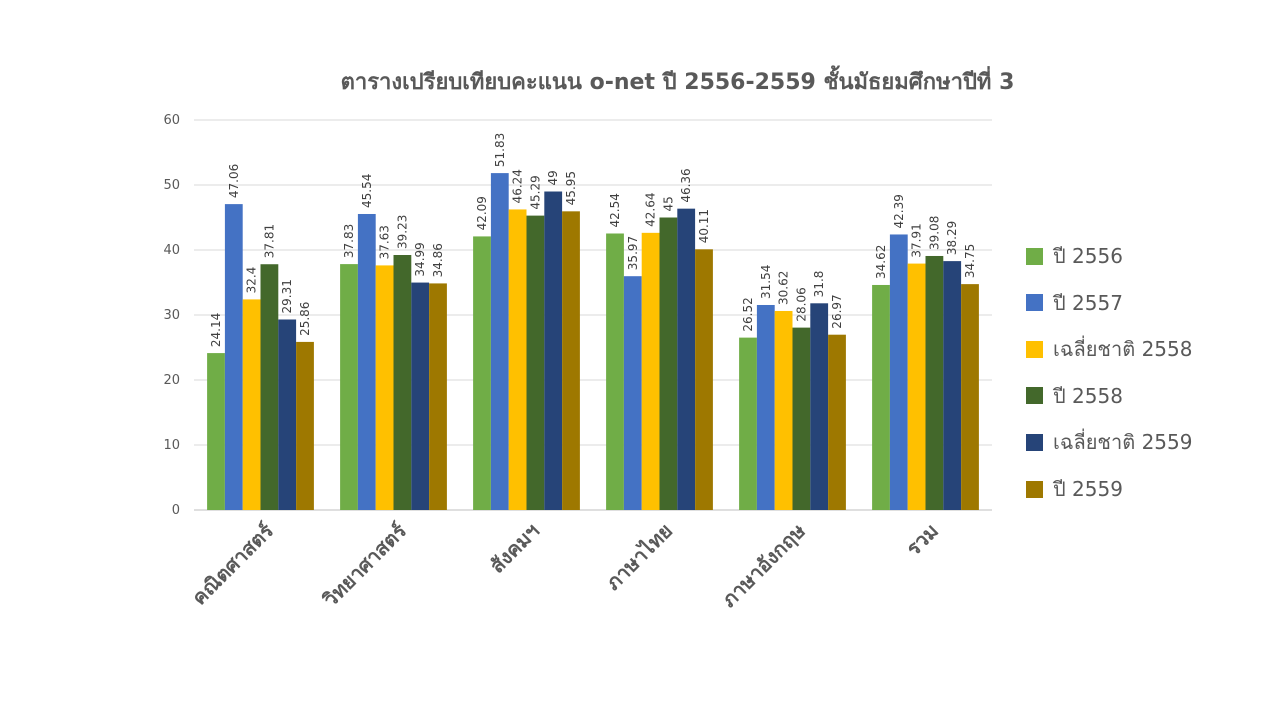 This screenshot has width=1280, height=720. I want to click on data-label: 38.29, so click(952, 238).